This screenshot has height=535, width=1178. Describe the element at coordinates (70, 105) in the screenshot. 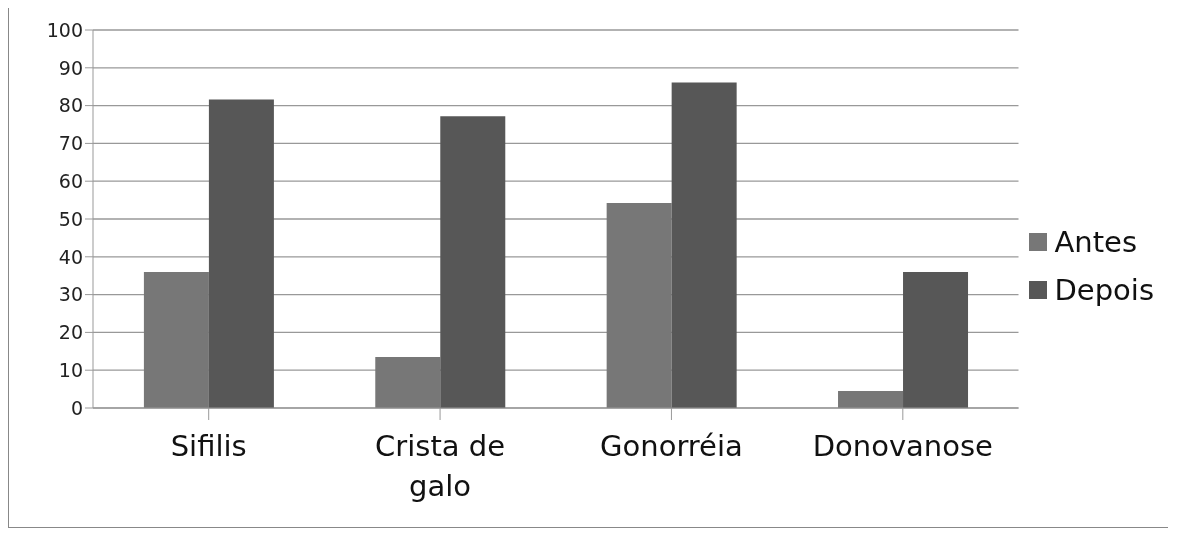

I see `y-tick-label: 80` at that location.